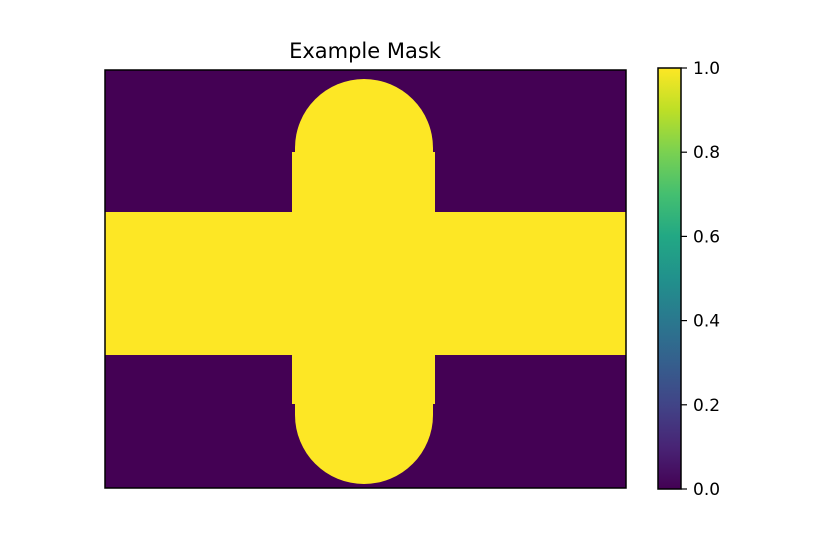 This screenshot has width=840, height=560. I want to click on chart-title: Example Mask, so click(365, 51).